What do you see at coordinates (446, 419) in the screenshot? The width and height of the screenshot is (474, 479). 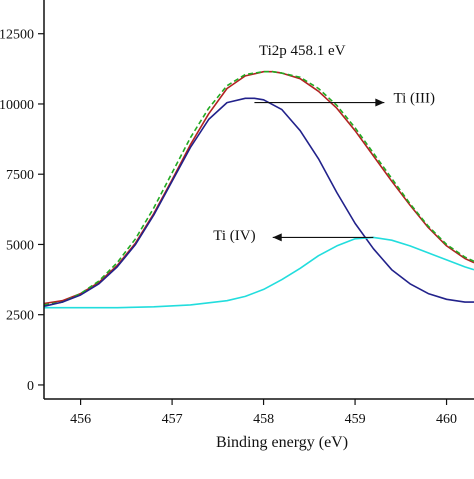 I see `x-tick-label: 460` at bounding box center [446, 419].